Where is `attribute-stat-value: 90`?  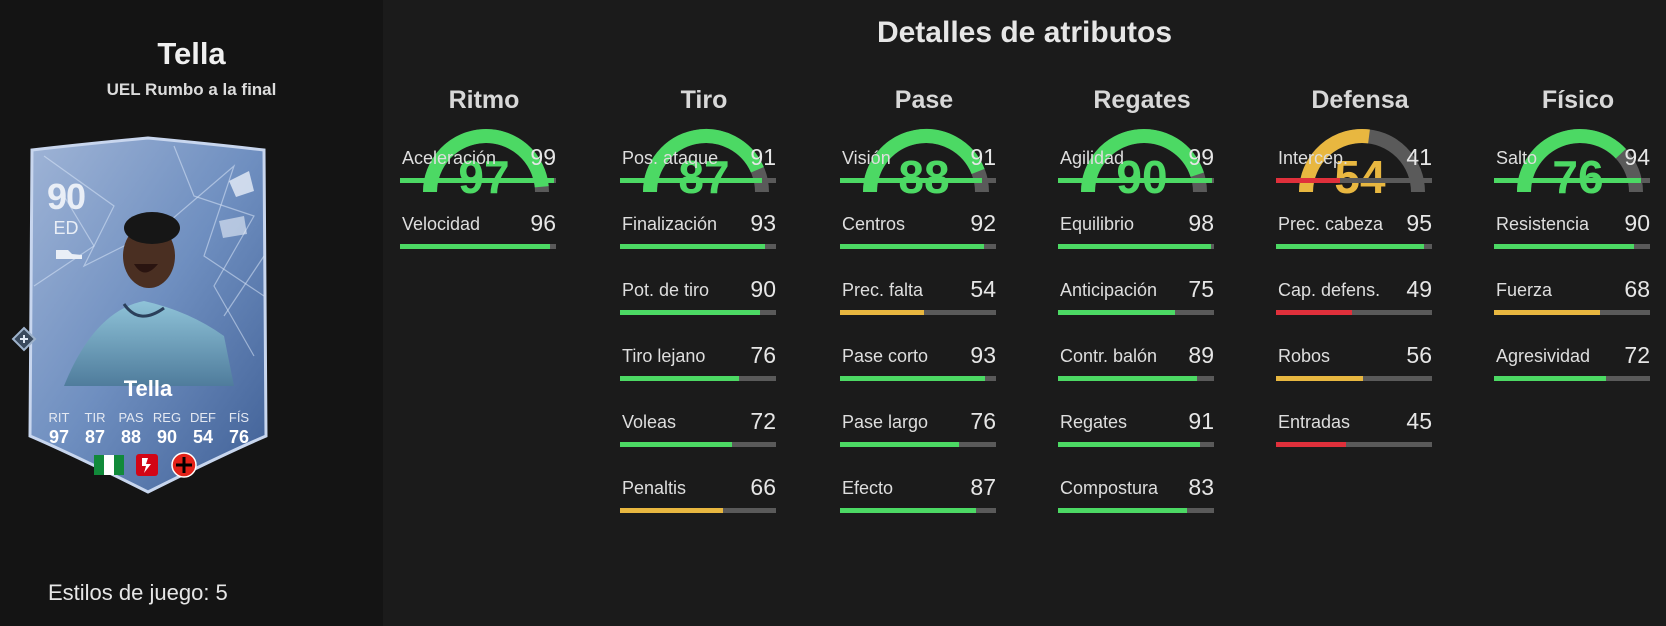 attribute-stat-value: 90 is located at coordinates (763, 289).